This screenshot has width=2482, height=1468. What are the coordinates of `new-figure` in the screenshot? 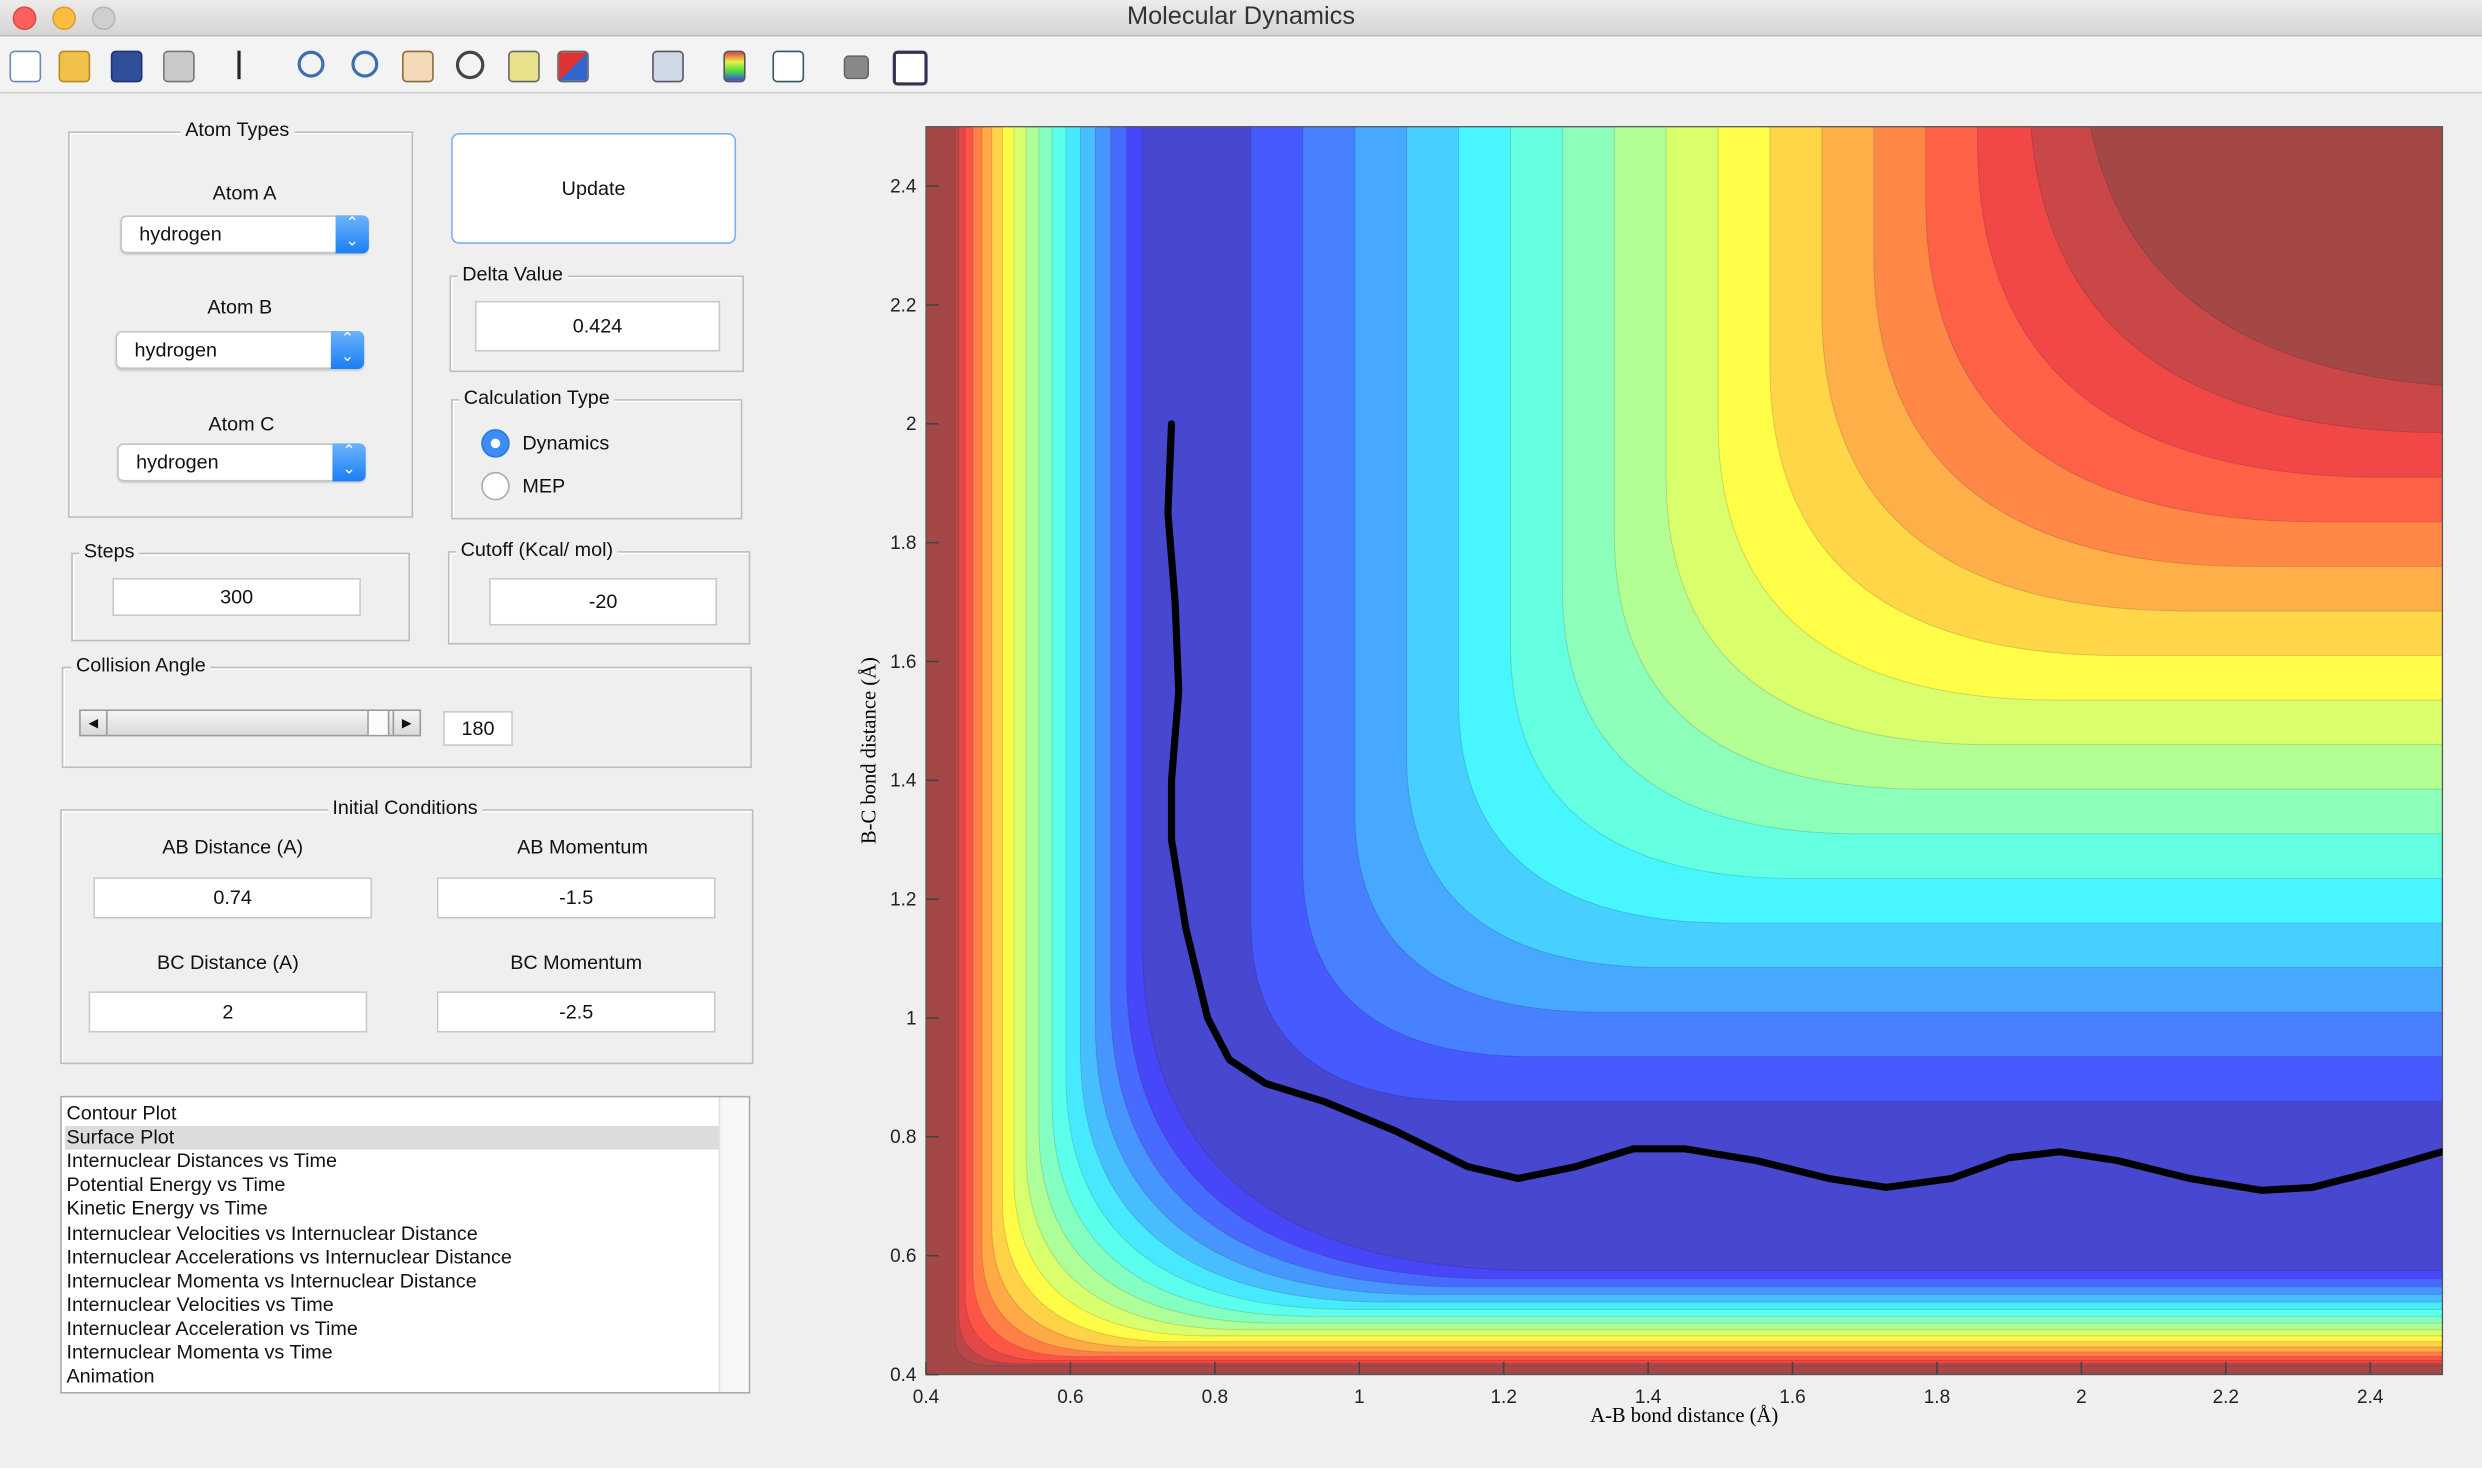 It's located at (25, 66).